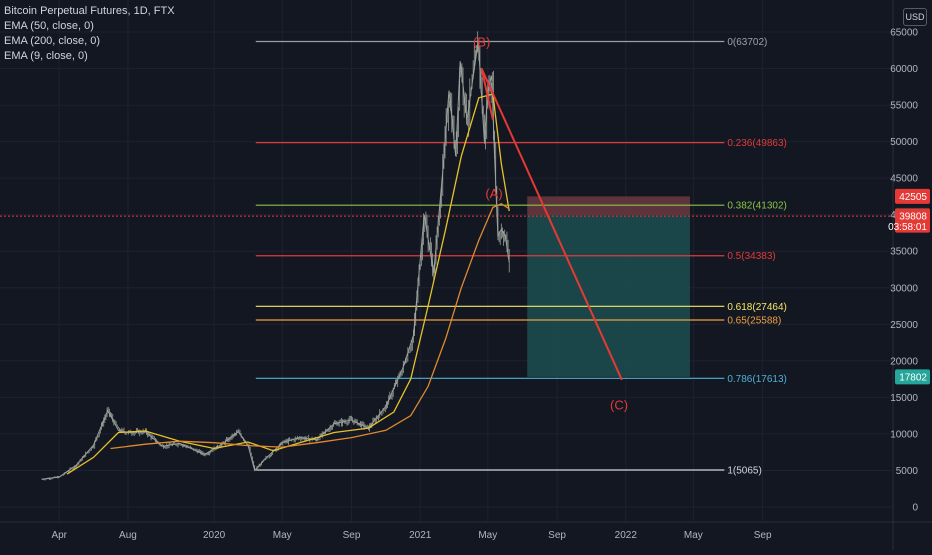 The image size is (932, 555). Describe the element at coordinates (754, 321) in the screenshot. I see `fib-level-label: 0.65(25588)` at that location.